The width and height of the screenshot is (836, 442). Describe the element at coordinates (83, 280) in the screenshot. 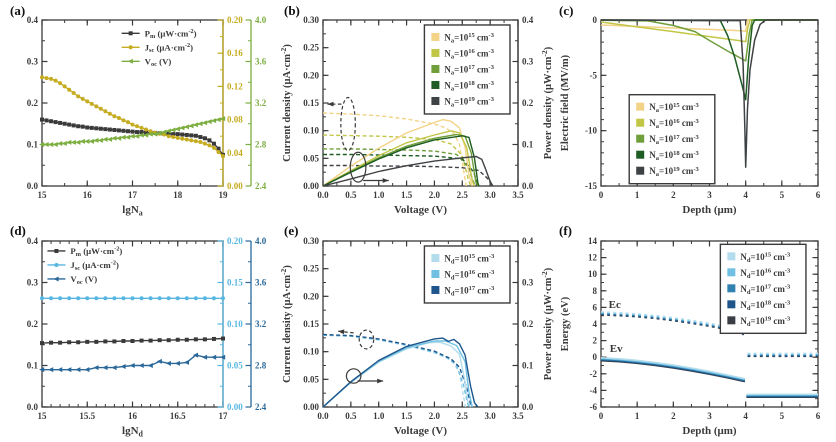

I see `svg-text: Voc (V)` at that location.